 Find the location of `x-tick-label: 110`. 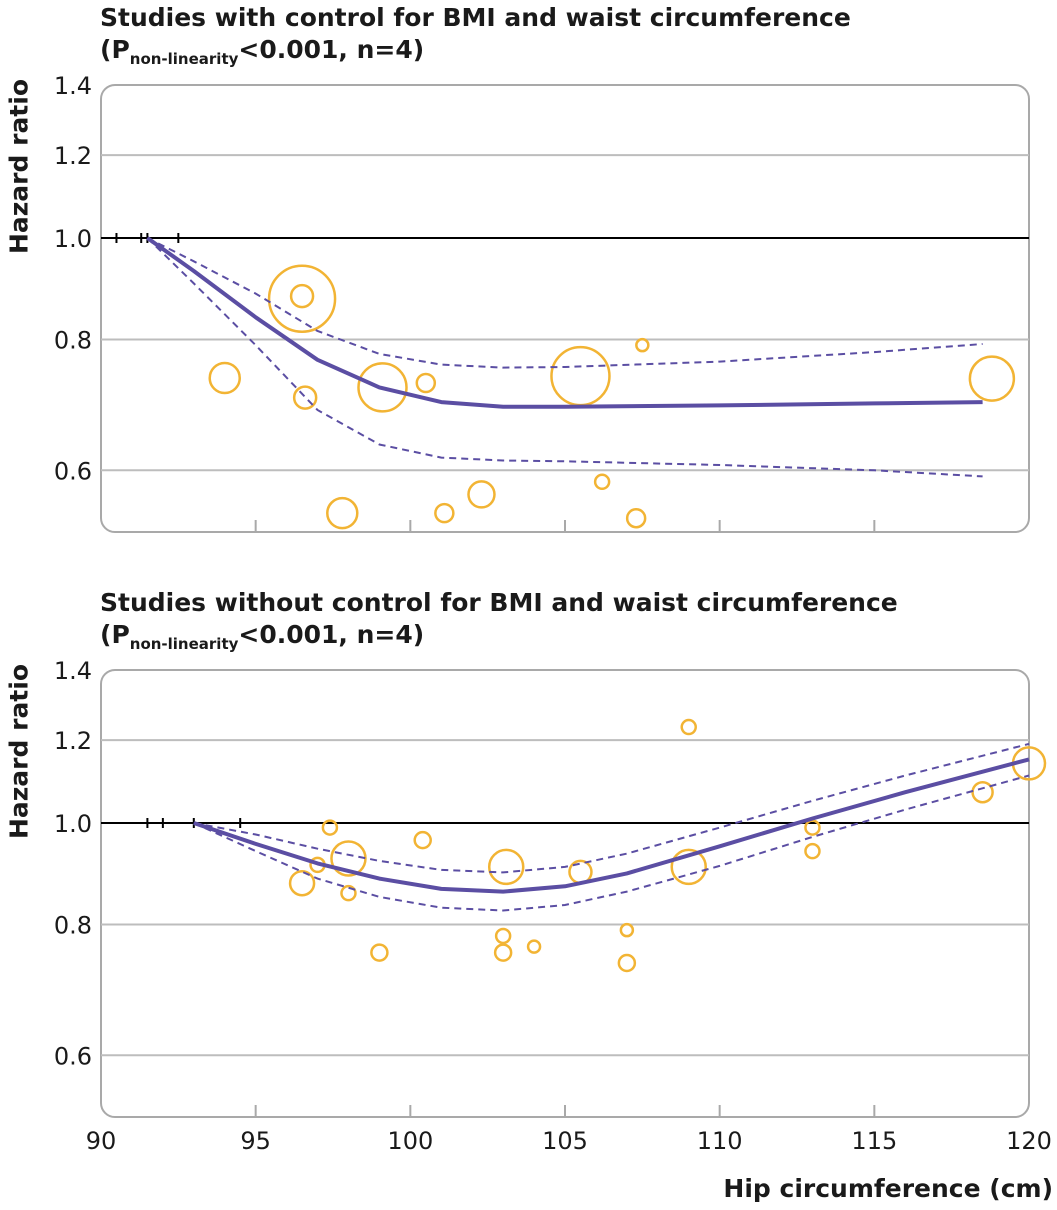

x-tick-label: 110 is located at coordinates (720, 1141).